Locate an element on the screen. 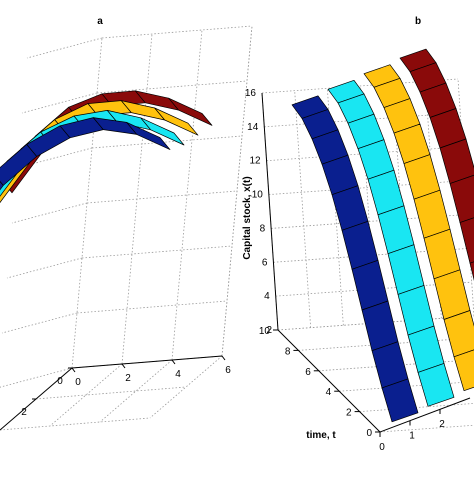  panel-a-x-tick-label: 4 is located at coordinates (178, 374).